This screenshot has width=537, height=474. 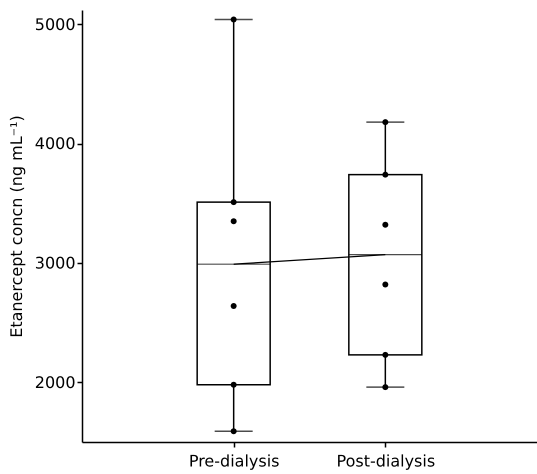 What do you see at coordinates (16, 226) in the screenshot?
I see `y-axis-title: Etanercept concn (ng mL⁻¹)` at bounding box center [16, 226].